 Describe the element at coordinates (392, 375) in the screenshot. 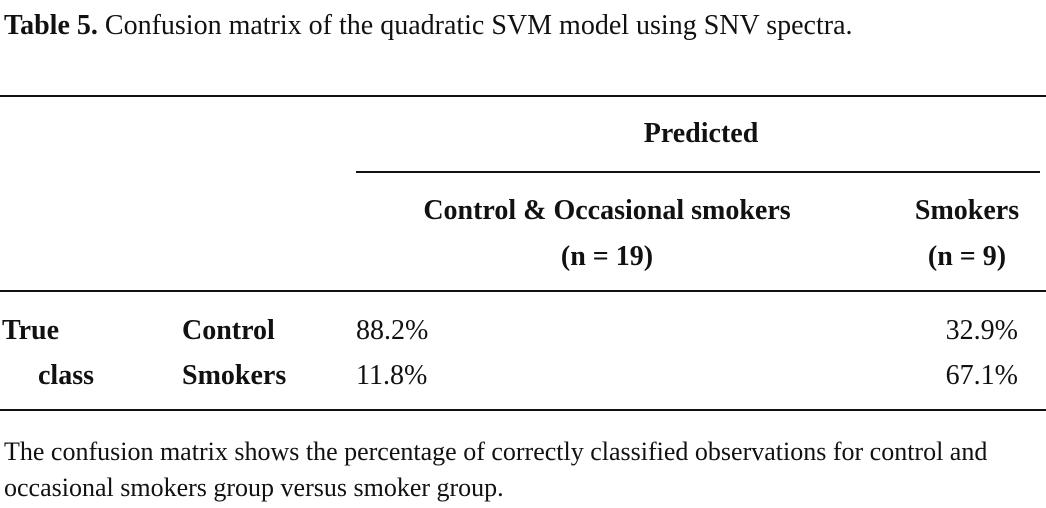

I see `cell-smokers-predicted-control: 11.8%` at that location.